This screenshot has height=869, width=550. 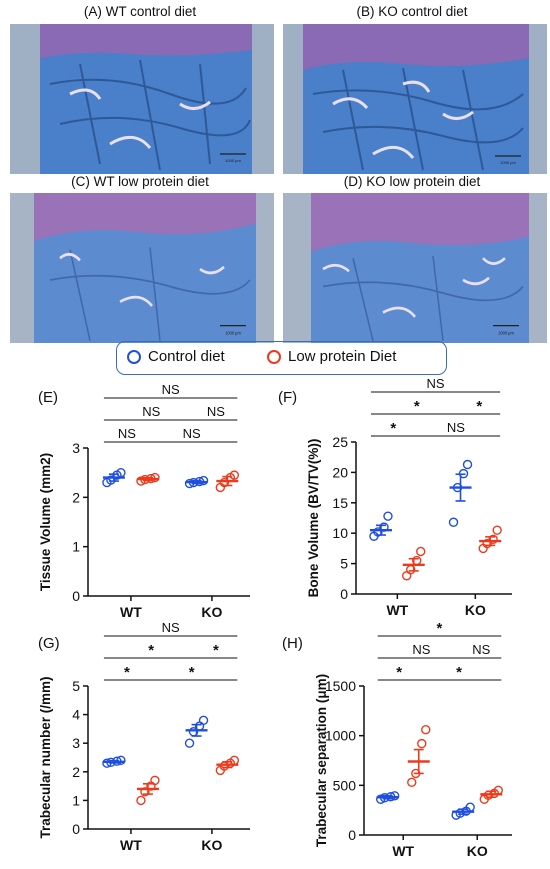 What do you see at coordinates (321, 760) in the screenshot?
I see `y-axis-label: Trabecular separation (μm)` at bounding box center [321, 760].